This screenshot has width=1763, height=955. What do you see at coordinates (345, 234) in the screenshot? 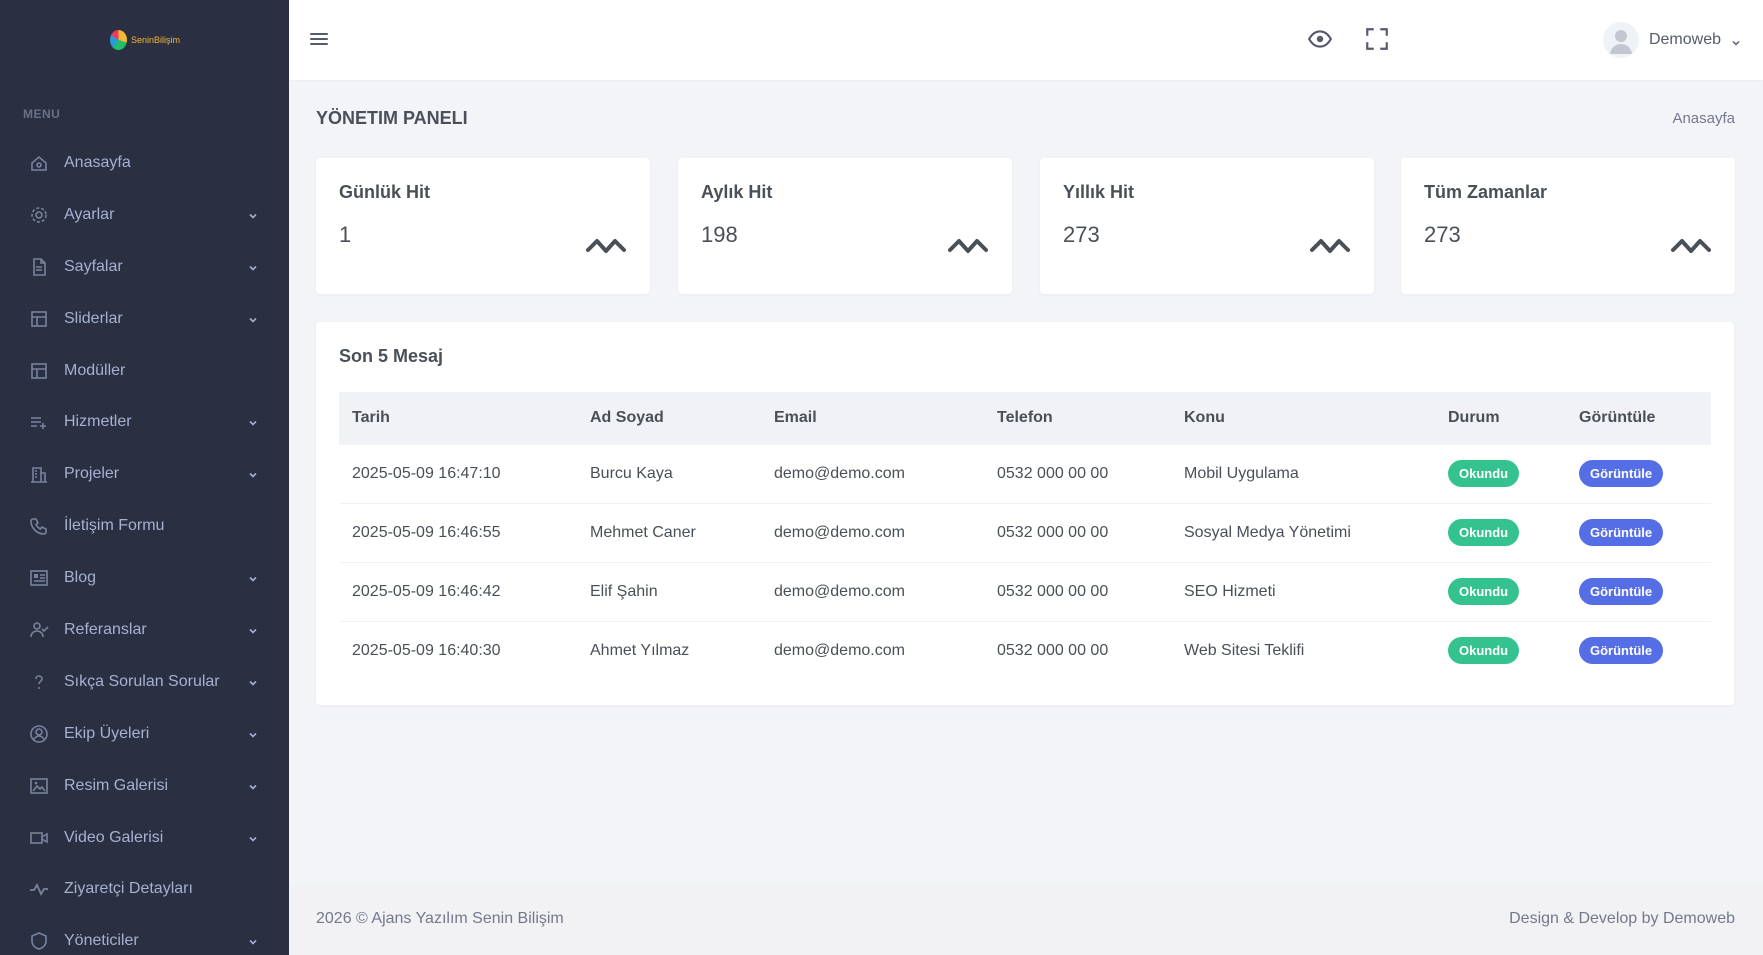
I see `stat-value: 1` at bounding box center [345, 234].